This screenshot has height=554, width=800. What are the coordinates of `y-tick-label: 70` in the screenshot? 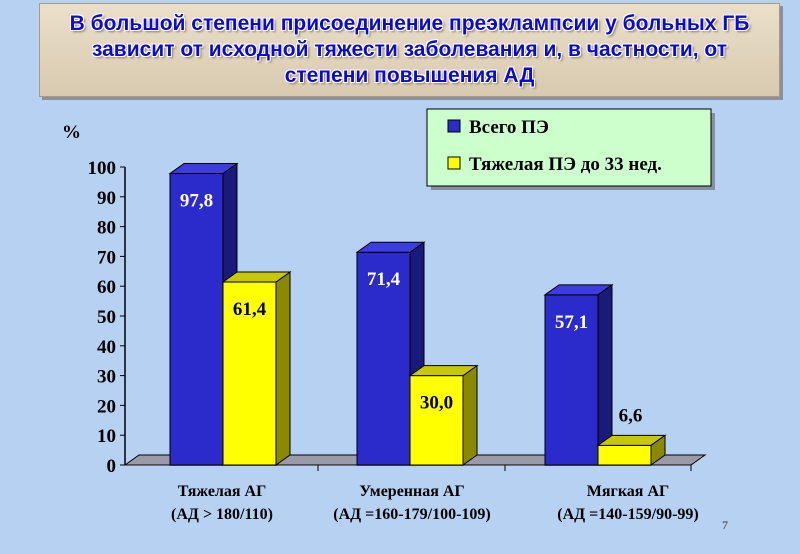 It's located at (106, 257).